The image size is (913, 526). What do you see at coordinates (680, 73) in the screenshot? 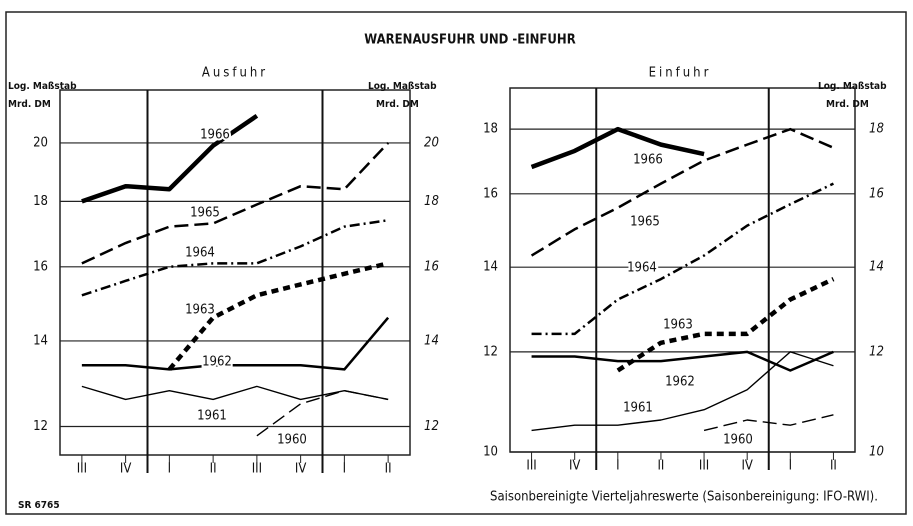
I see `chart-title: Einfuhr` at bounding box center [680, 73].